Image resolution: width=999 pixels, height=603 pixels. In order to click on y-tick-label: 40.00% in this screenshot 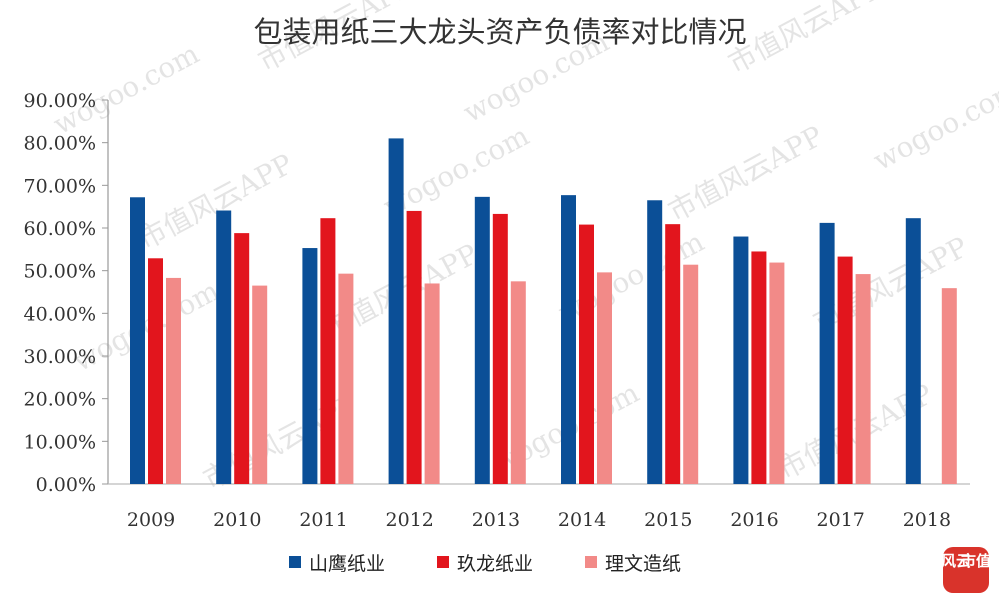, I will do `click(60, 314)`.